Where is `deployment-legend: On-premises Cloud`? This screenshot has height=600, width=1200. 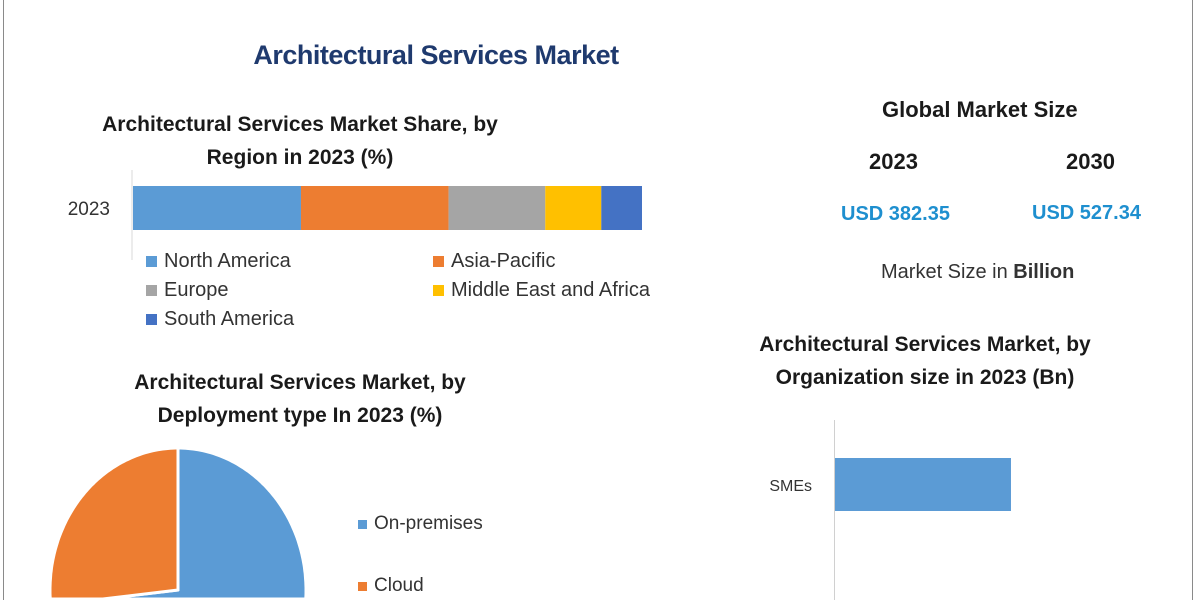
deployment-legend: On-premises Cloud is located at coordinates (420, 555).